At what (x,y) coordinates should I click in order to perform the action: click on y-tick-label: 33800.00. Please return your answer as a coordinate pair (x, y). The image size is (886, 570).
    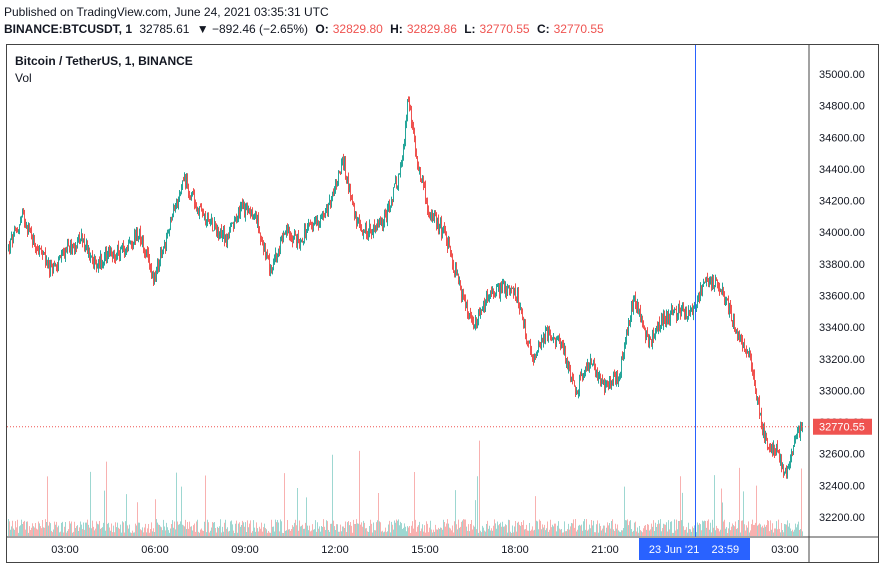
    Looking at the image, I should click on (842, 265).